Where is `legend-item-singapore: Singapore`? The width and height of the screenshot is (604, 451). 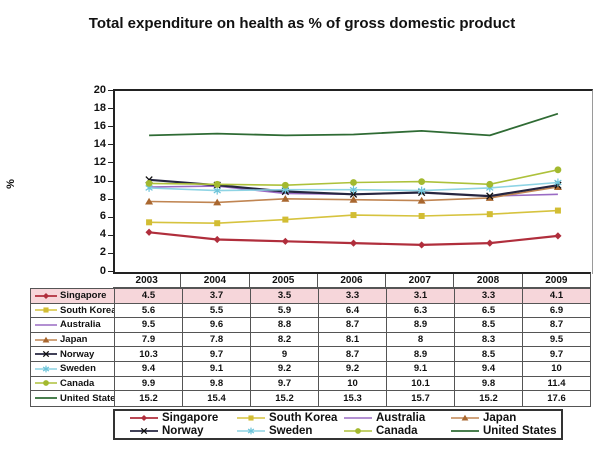
legend-item-singapore: Singapore is located at coordinates (182, 418).